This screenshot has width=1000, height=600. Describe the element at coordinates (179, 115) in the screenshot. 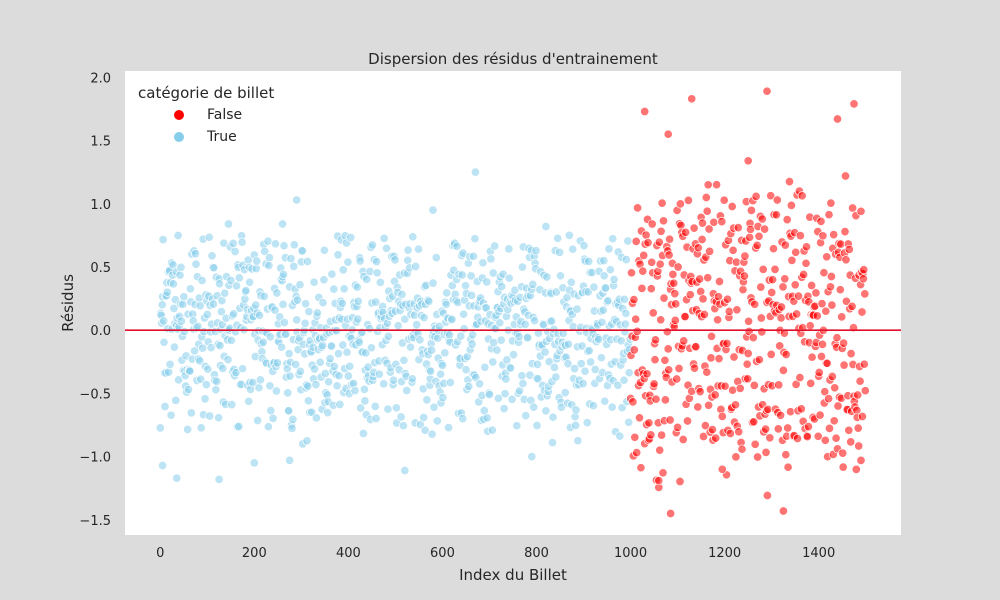

I see `legend-marker-false` at that location.